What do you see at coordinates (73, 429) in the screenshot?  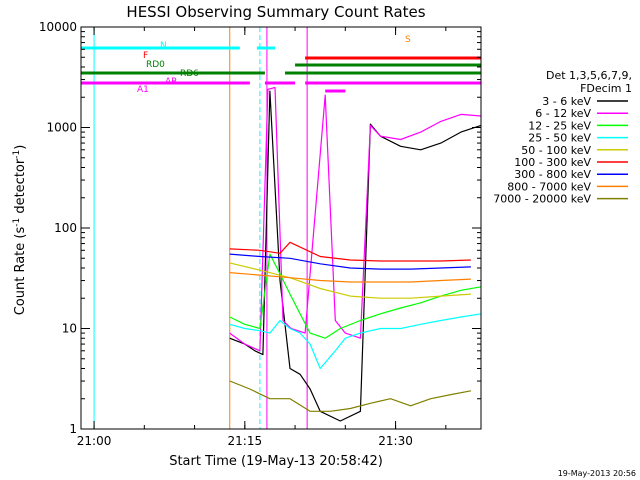 I see `y-tick-label: 1` at bounding box center [73, 429].